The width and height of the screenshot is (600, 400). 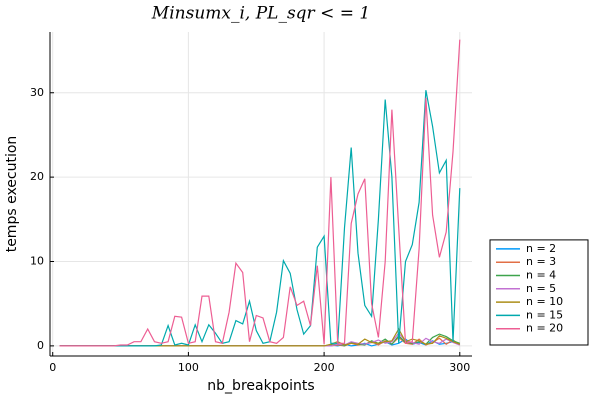 I want to click on y-tick-label: 10, so click(x=37, y=261).